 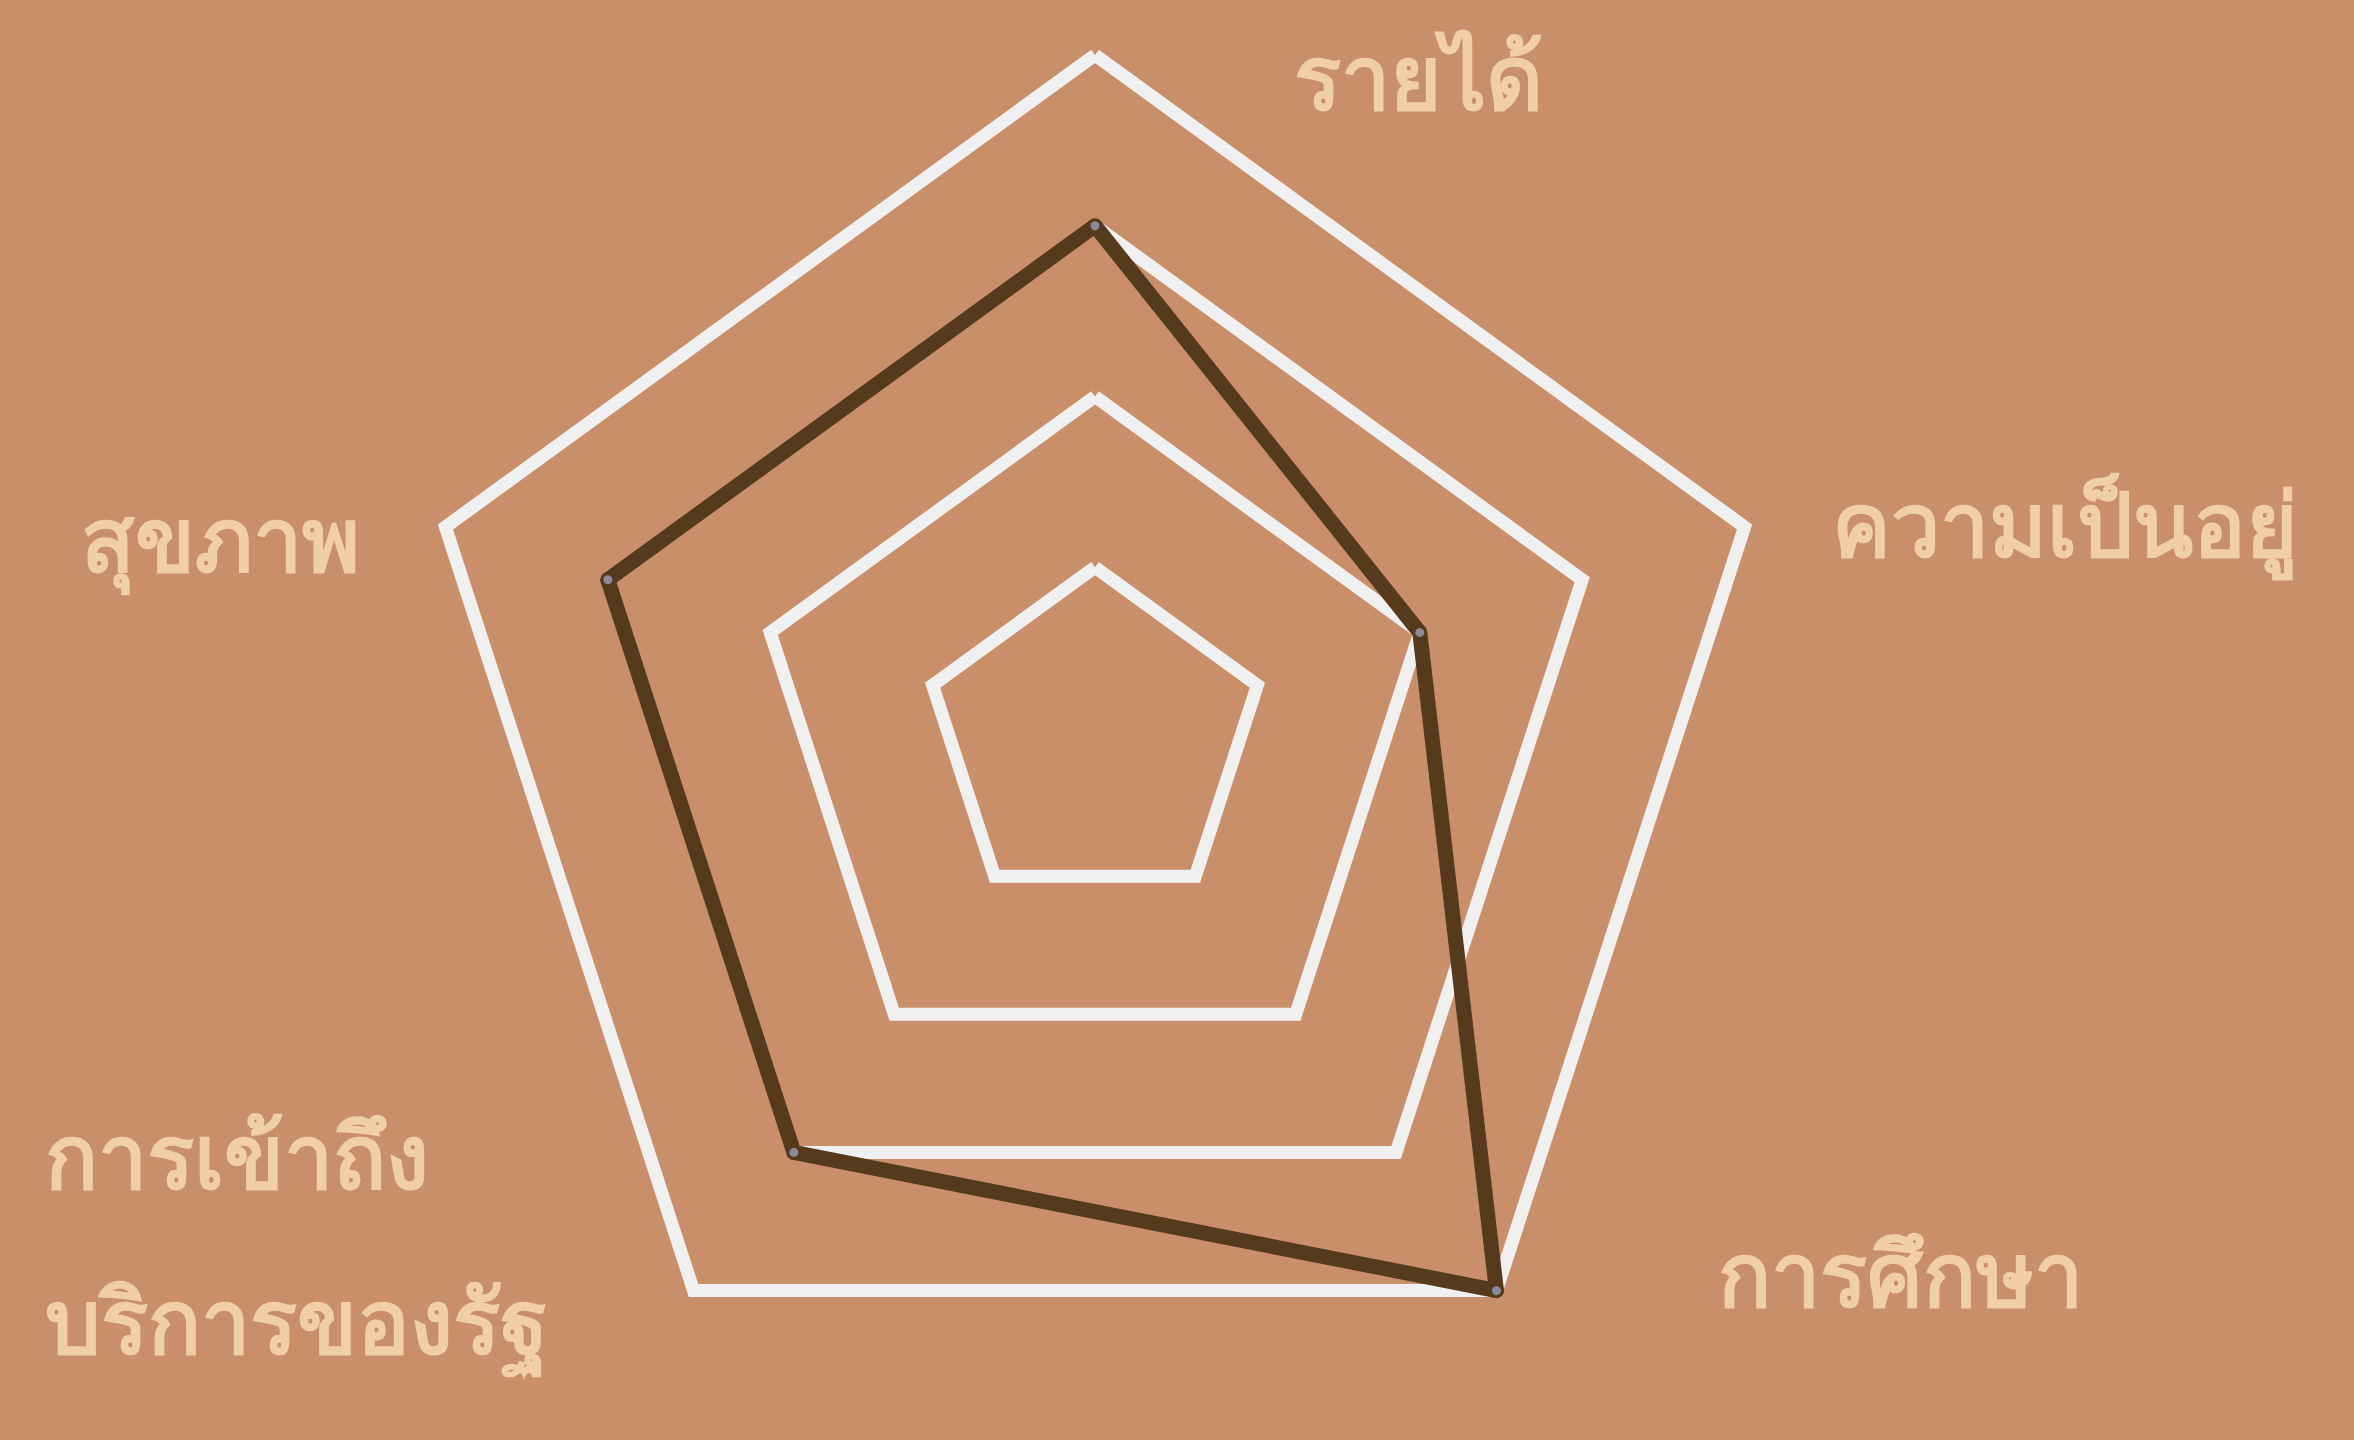 What do you see at coordinates (220, 542) in the screenshot?
I see `spoke-label: สุขภาพ` at bounding box center [220, 542].